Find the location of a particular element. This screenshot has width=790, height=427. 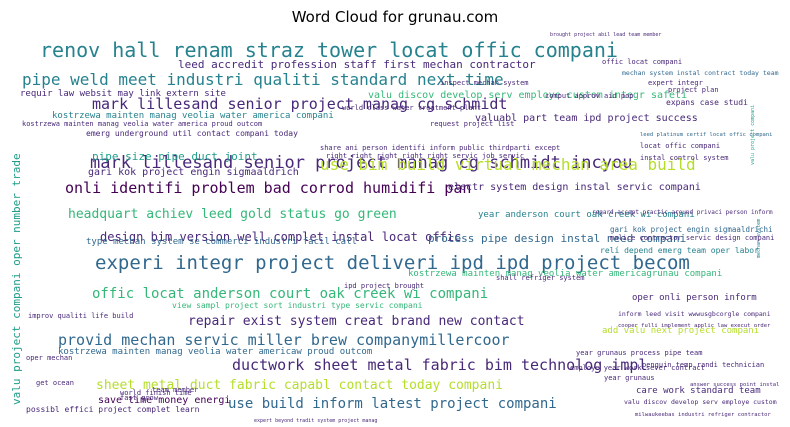

word-cloud-phrase: leed platinum certif locat offic compani is located at coordinates (706, 135).